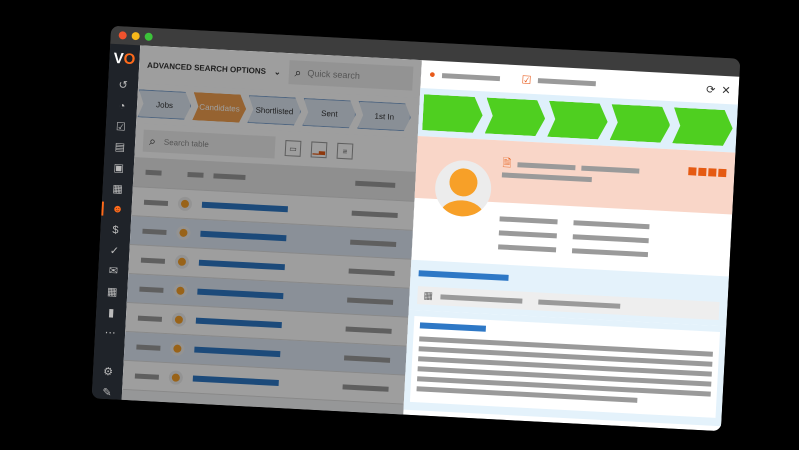 This screenshot has width=799, height=450. What do you see at coordinates (277, 71) in the screenshot?
I see `chevron-down-icon: ⌄` at bounding box center [277, 71].